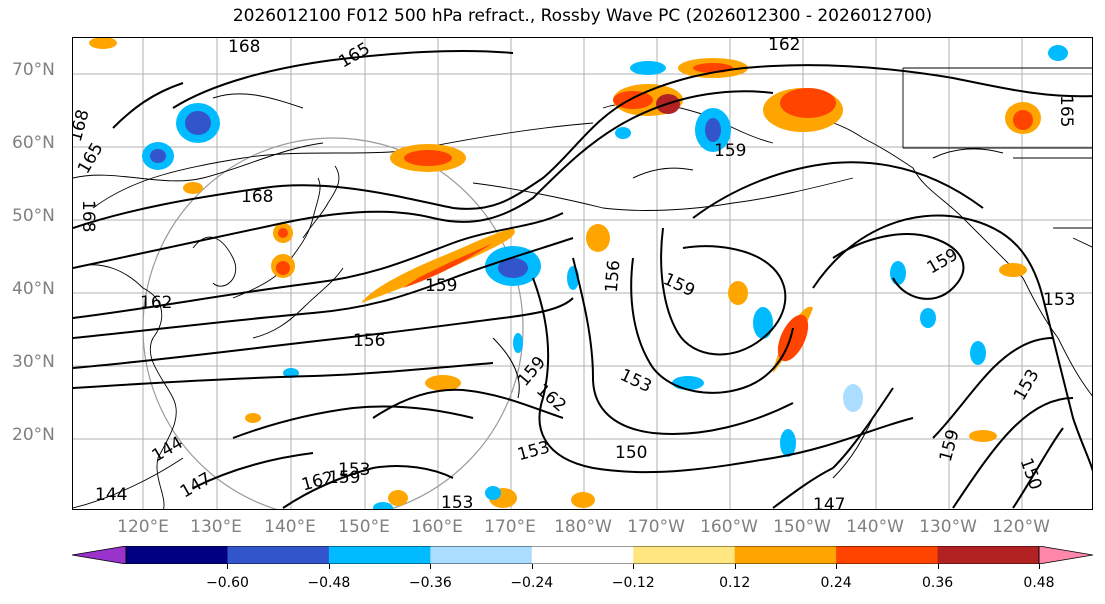 The height and width of the screenshot is (604, 1105). I want to click on colorbar-tick-label: 0.12, so click(735, 583).